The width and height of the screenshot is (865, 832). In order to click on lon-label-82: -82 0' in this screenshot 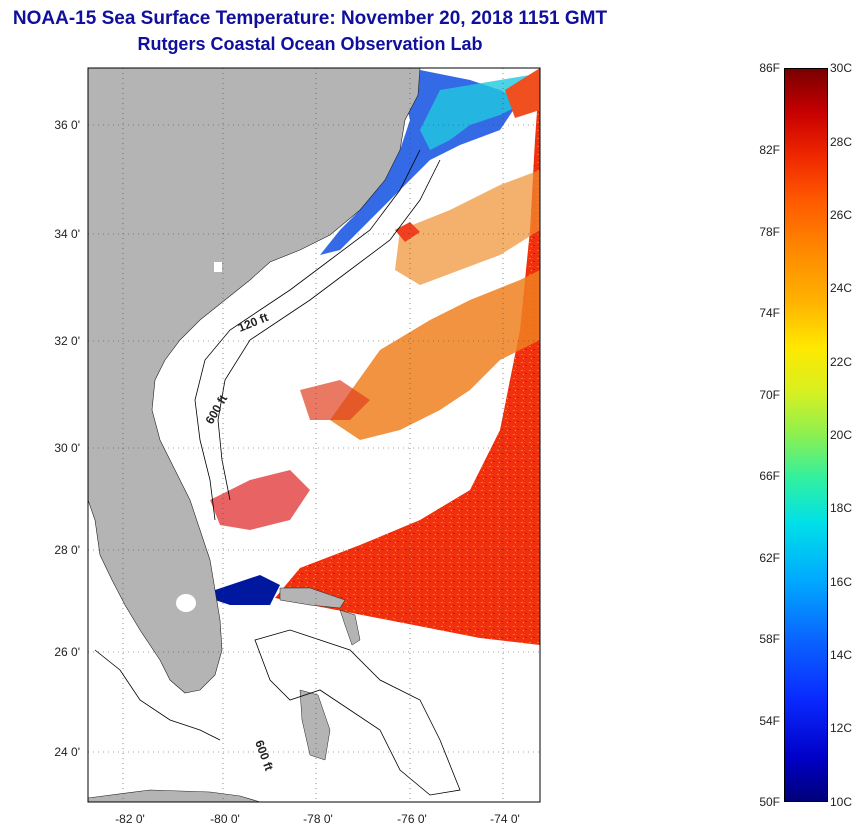, I will do `click(130, 819)`.